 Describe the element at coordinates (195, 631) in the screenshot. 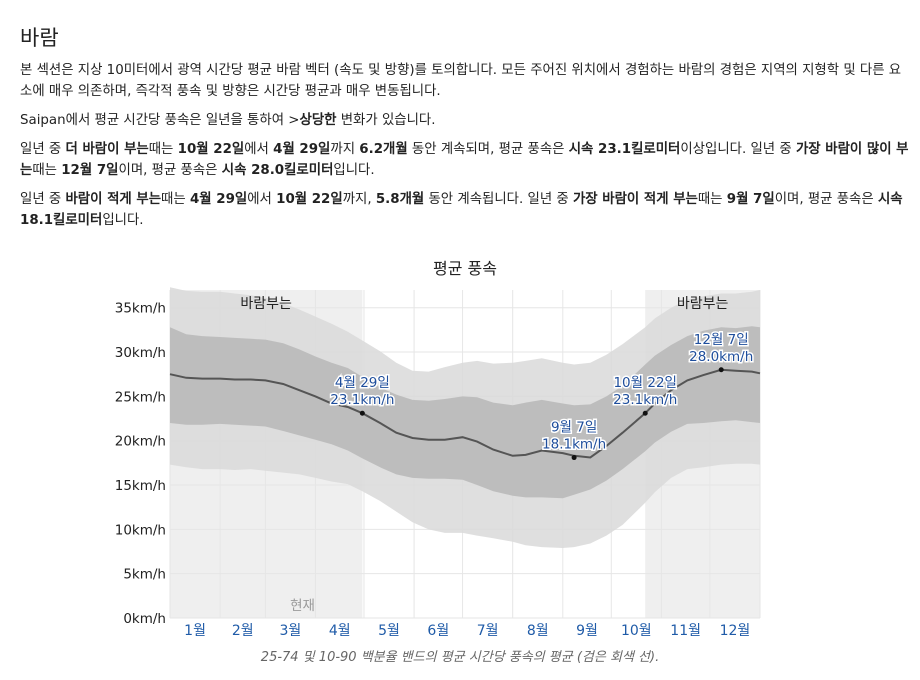

I see `month-label: 1월` at that location.